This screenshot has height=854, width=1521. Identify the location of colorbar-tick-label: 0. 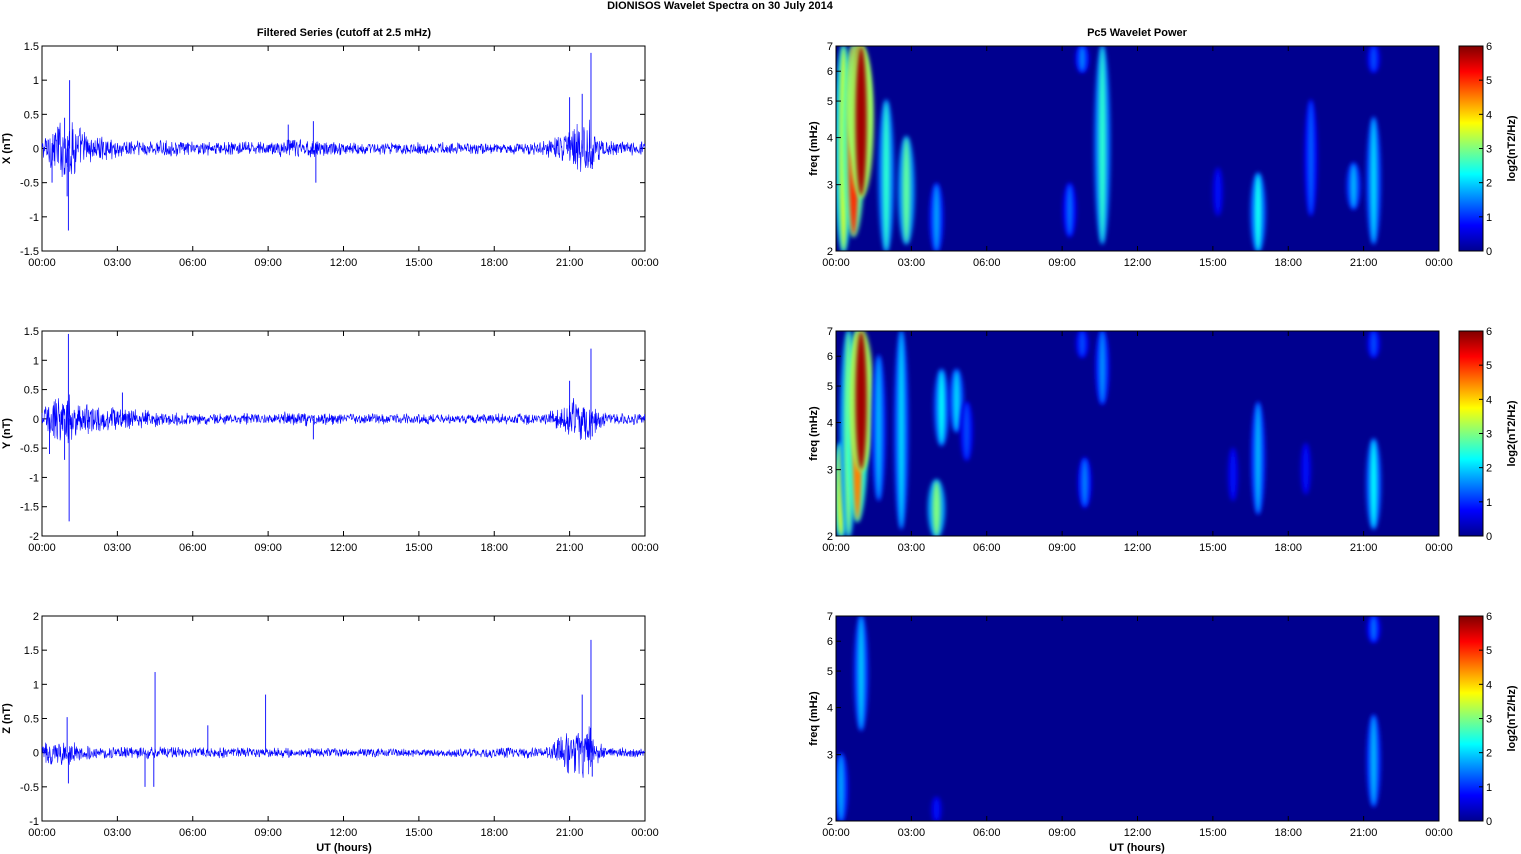
(1489, 537).